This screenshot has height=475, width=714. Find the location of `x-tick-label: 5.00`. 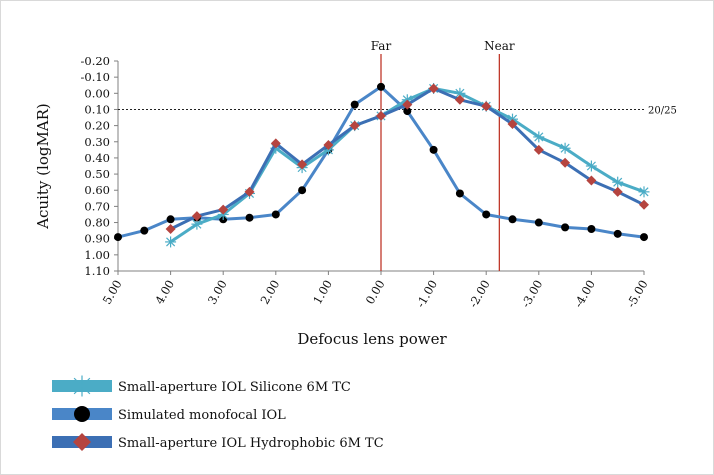

x-tick-label: 5.00 is located at coordinates (112, 292).